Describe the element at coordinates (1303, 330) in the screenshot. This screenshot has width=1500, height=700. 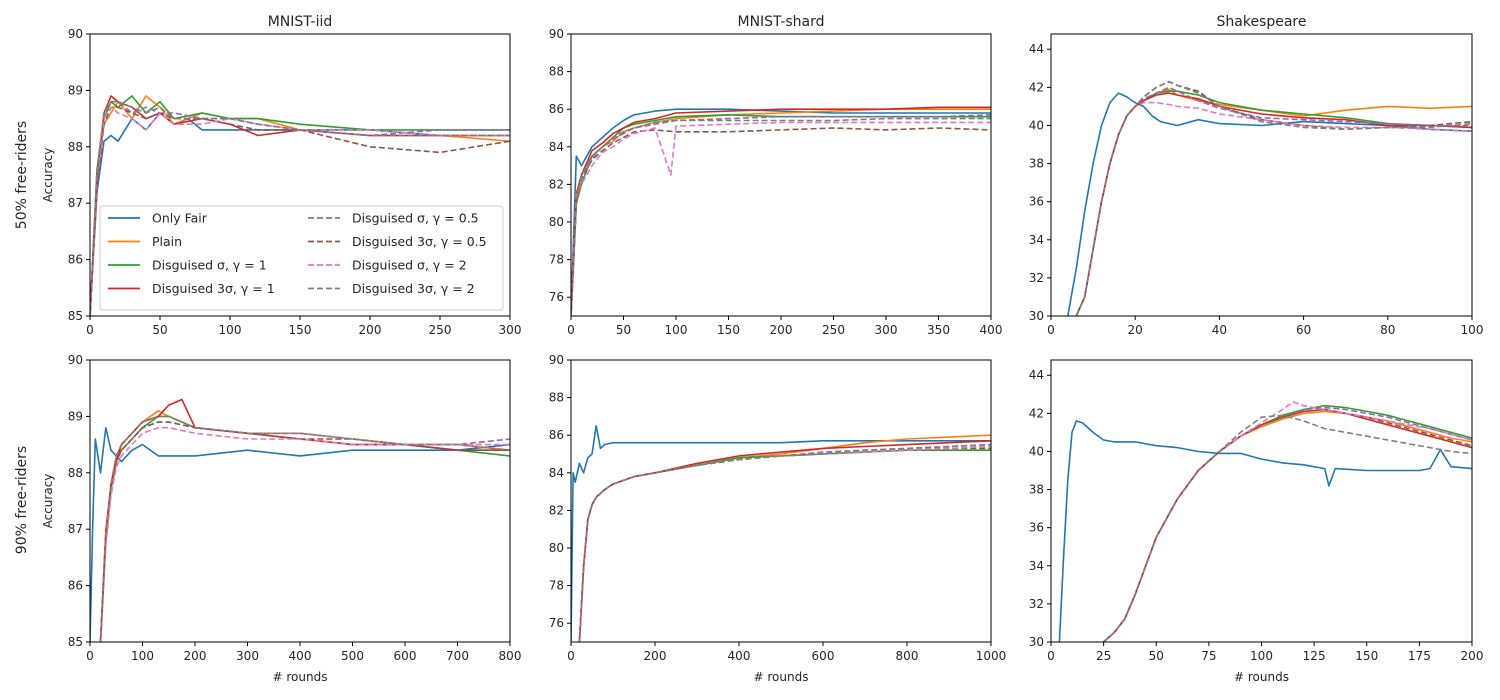
I see `x-tick-label: 60` at that location.